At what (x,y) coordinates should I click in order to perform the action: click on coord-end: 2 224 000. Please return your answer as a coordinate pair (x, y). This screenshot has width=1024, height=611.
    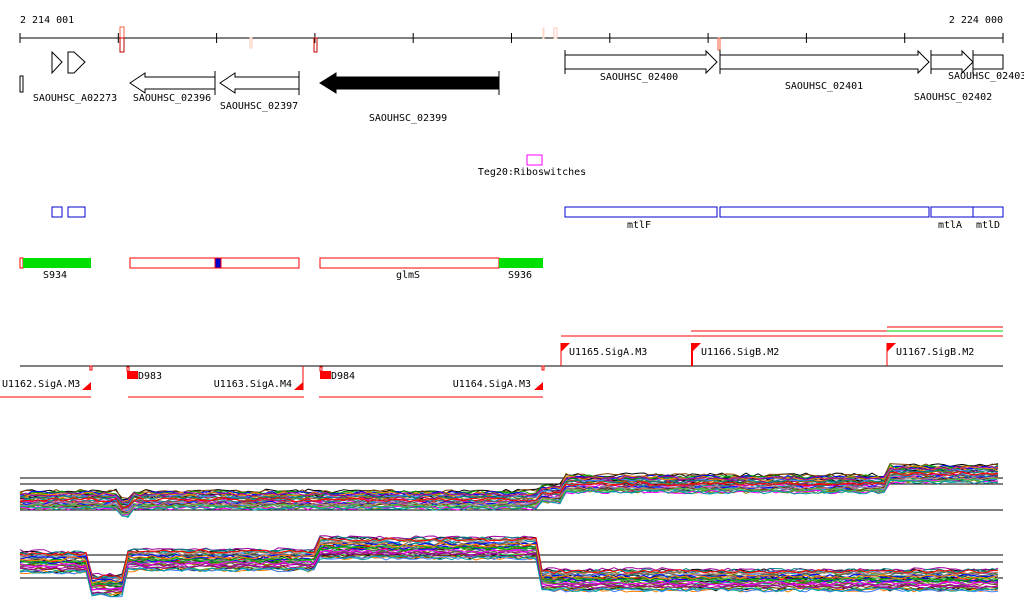
    Looking at the image, I should click on (976, 20).